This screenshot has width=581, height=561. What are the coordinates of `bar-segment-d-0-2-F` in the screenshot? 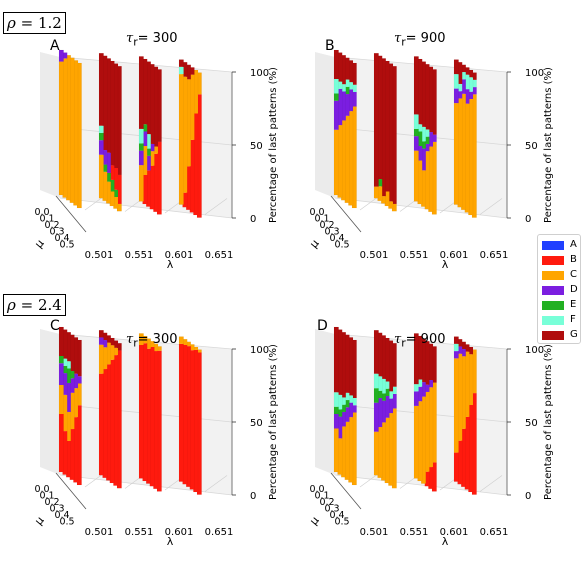 It's located at (343, 401).